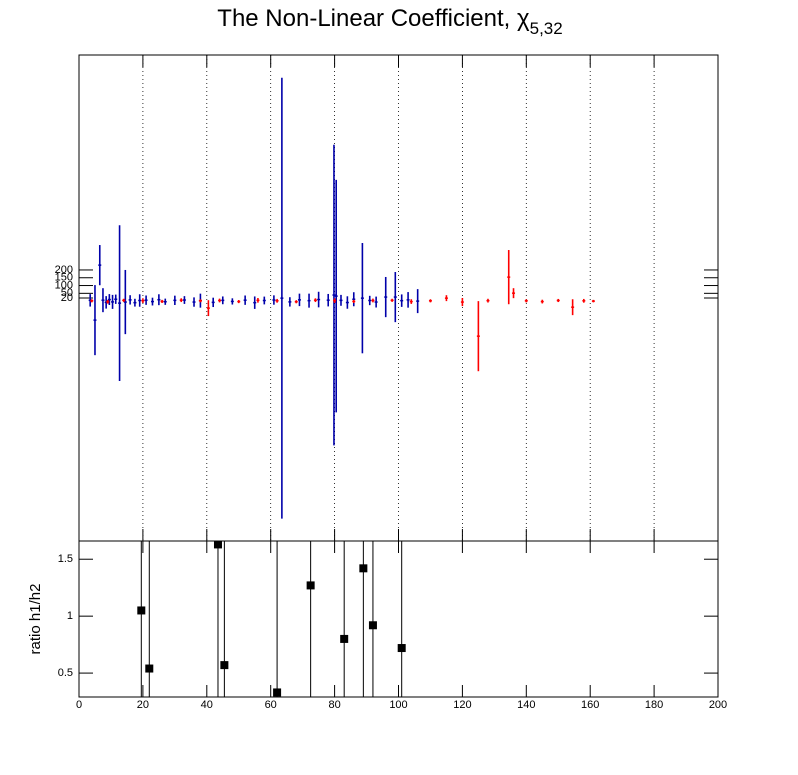 The image size is (798, 775). I want to click on y-tick-label: 1.5, so click(65, 559).